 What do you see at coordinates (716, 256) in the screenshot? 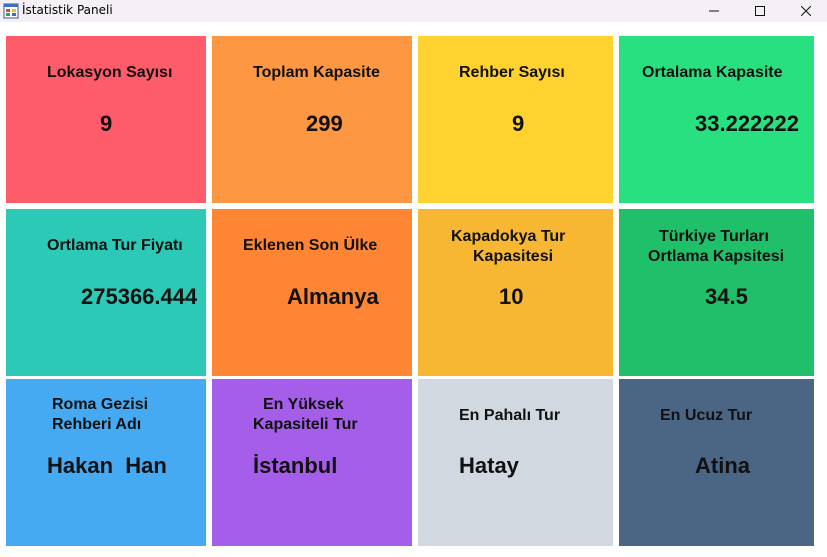
I see `tile-label-line2: Ortlama Kapsitesi` at bounding box center [716, 256].